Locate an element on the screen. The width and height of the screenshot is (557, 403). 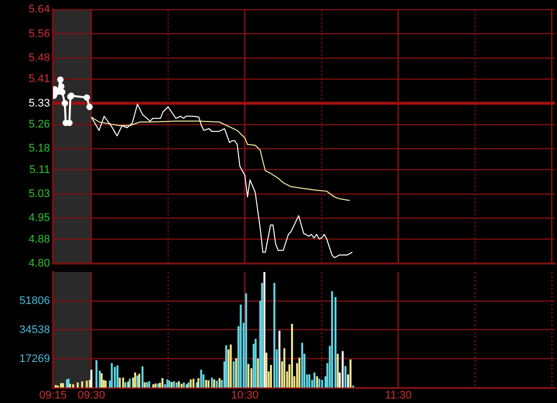
y-tick-label: 5.48 is located at coordinates (39, 58).